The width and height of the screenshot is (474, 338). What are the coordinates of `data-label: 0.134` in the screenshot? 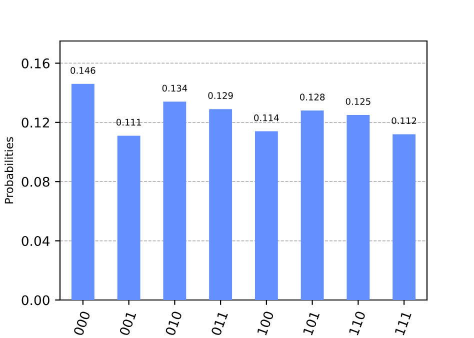 It's located at (175, 88).